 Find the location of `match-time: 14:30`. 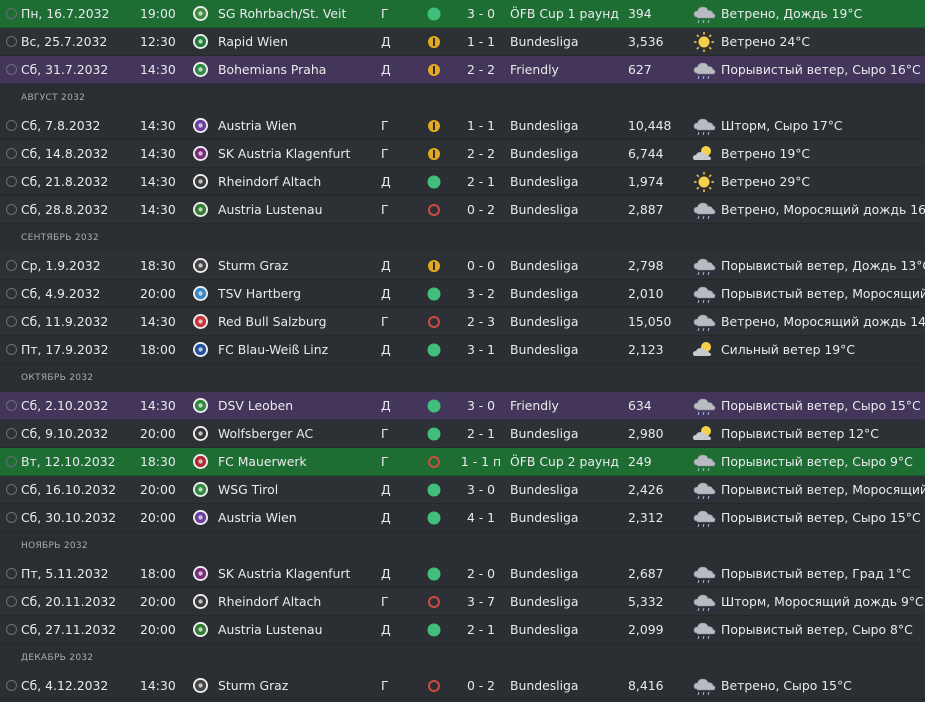

match-time: 14:30 is located at coordinates (158, 125).